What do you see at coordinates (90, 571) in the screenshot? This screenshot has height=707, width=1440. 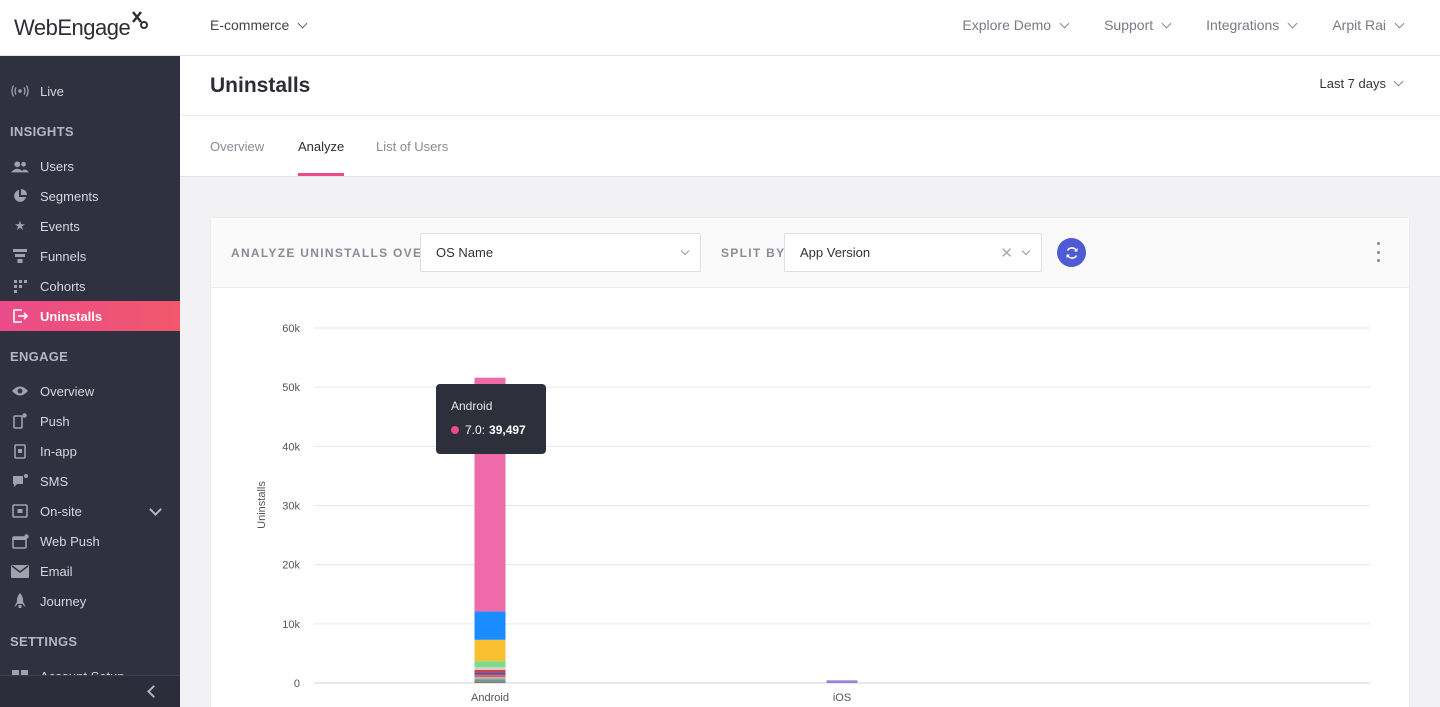 I see `sidebar-item-email: Email` at bounding box center [90, 571].